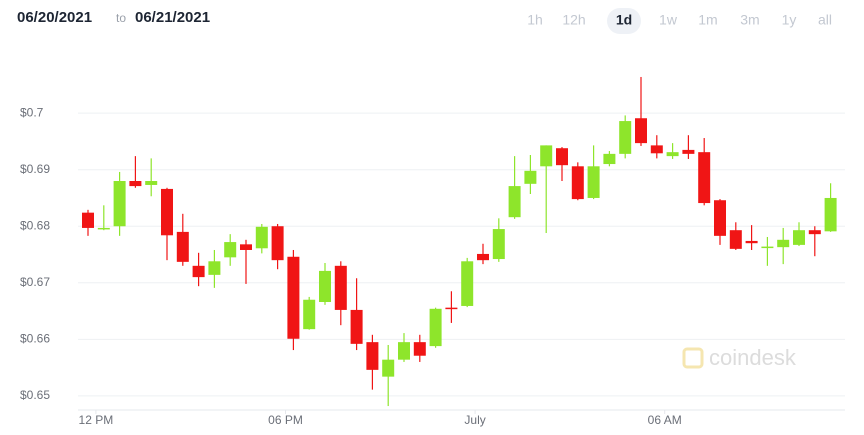  Describe the element at coordinates (707, 20) in the screenshot. I see `timeframe-button: 1m` at that location.